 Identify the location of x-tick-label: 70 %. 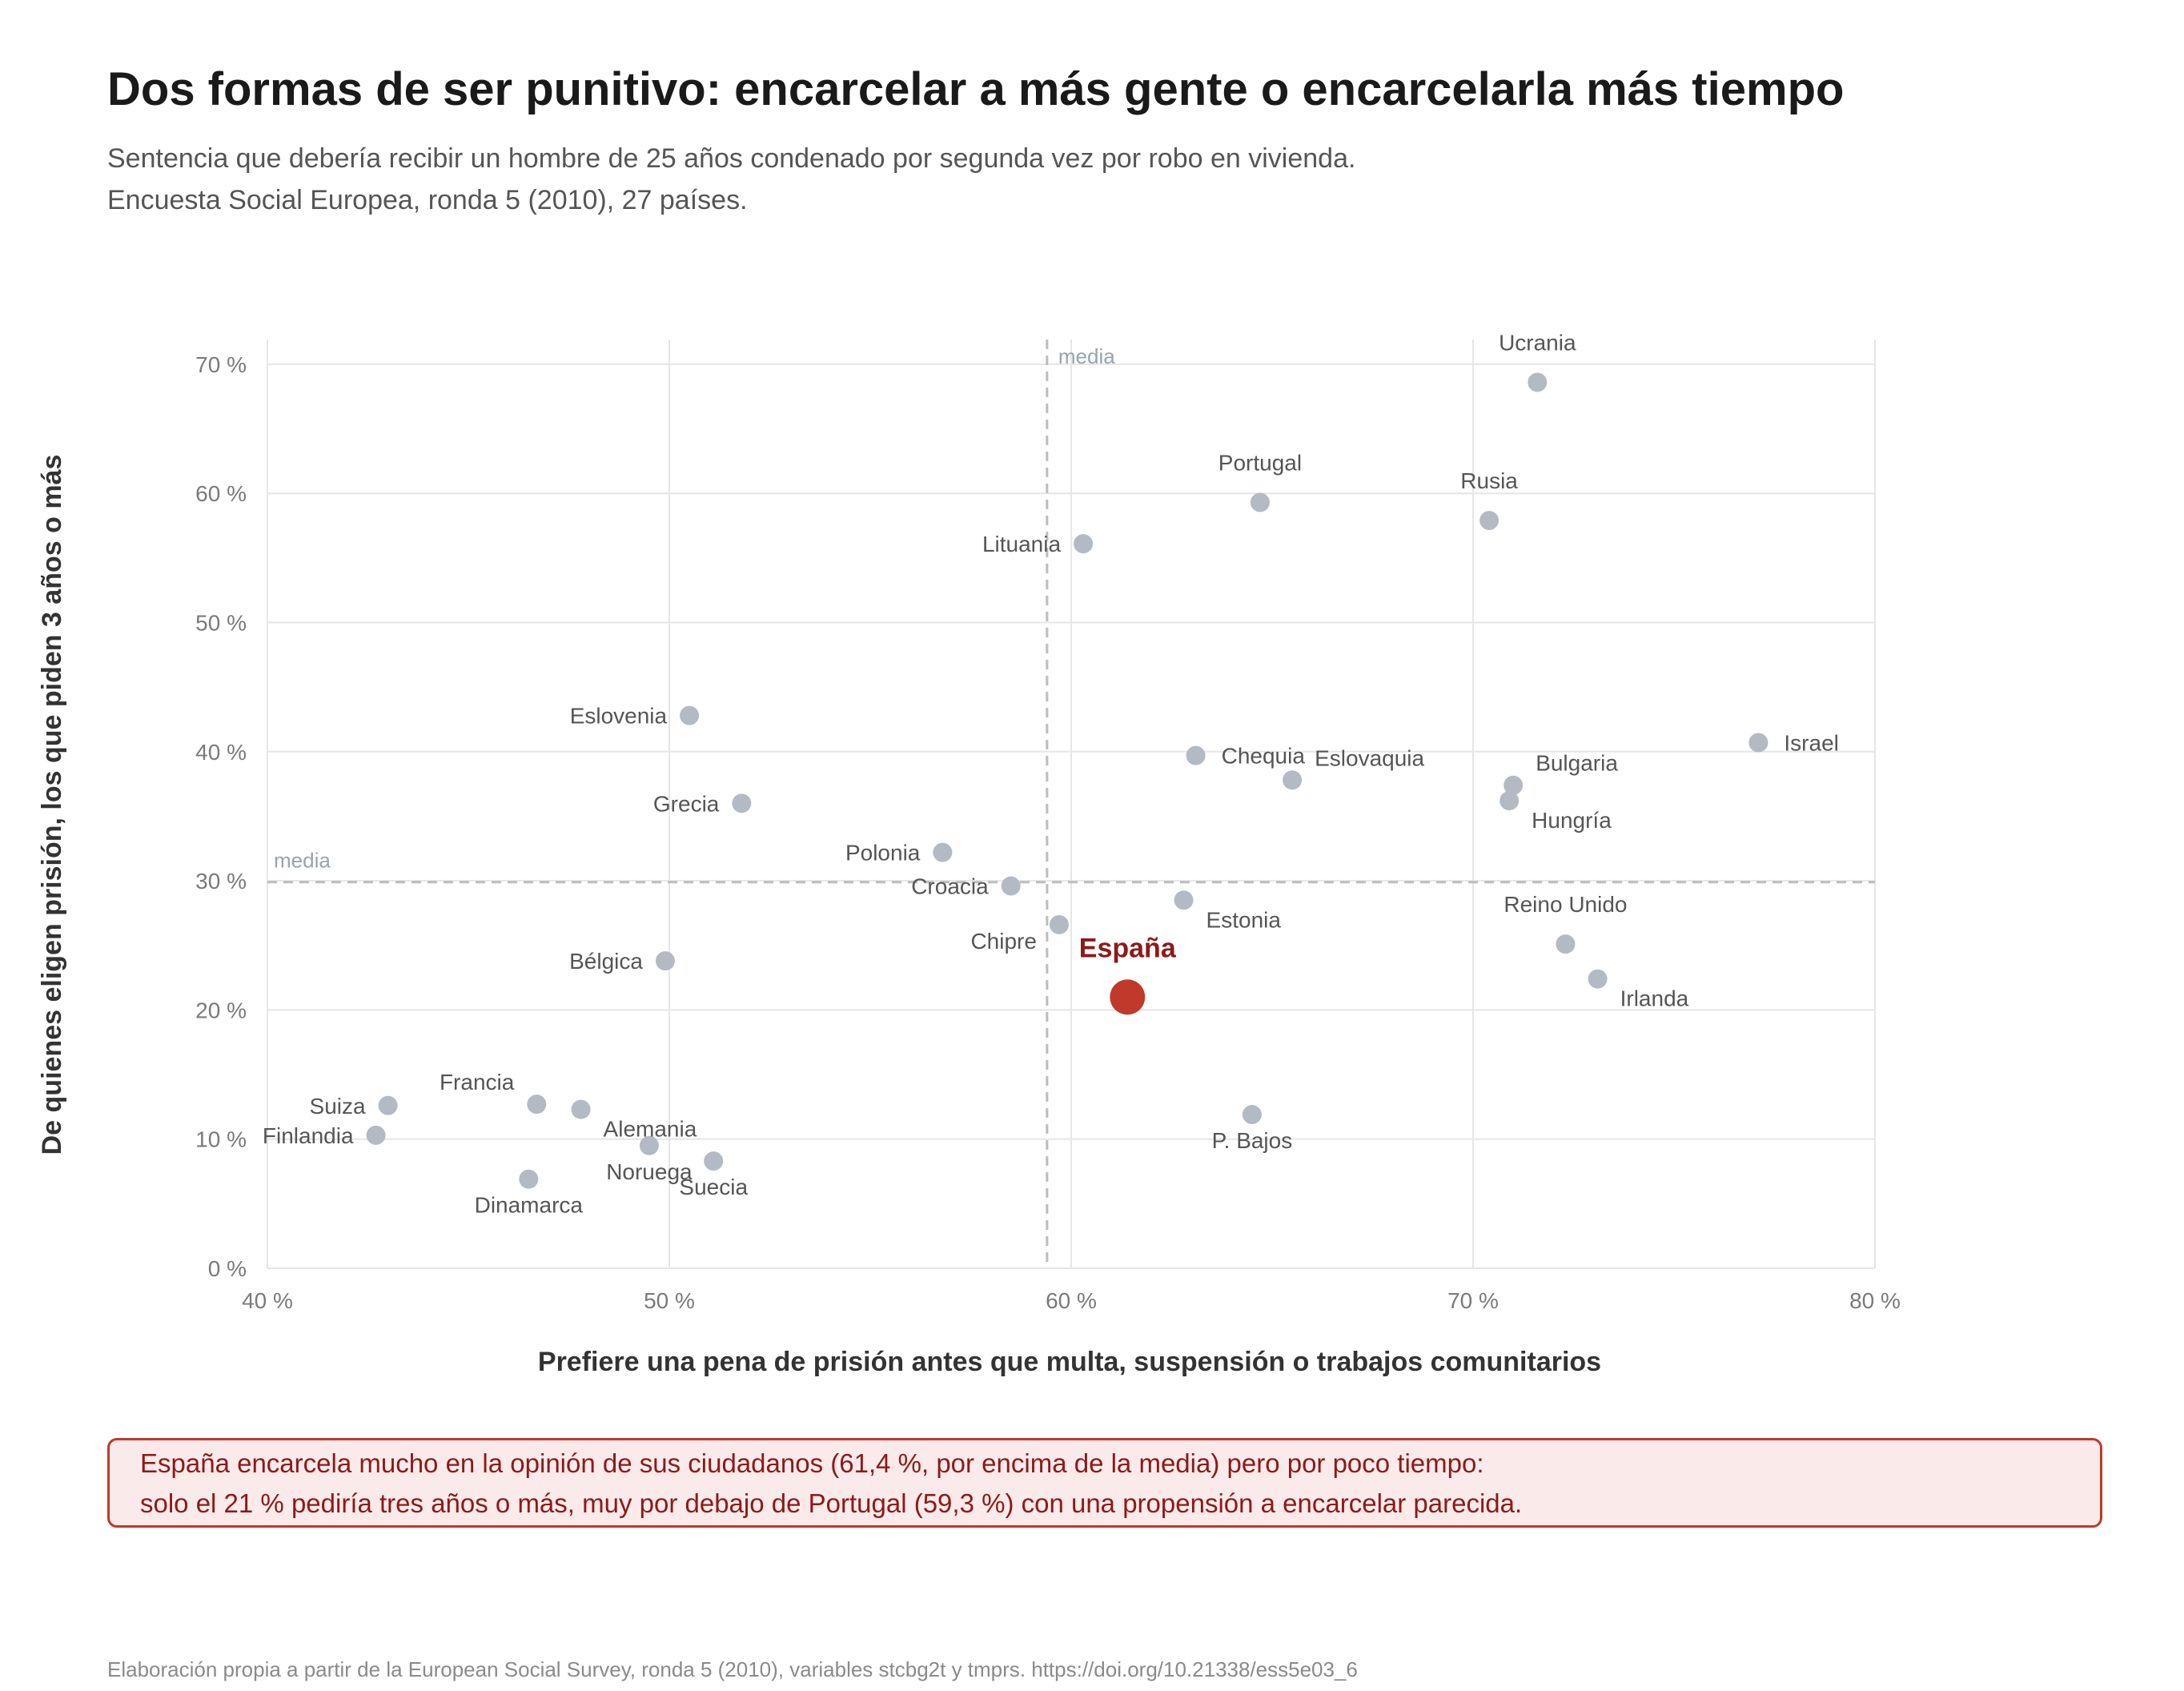
(1473, 1300).